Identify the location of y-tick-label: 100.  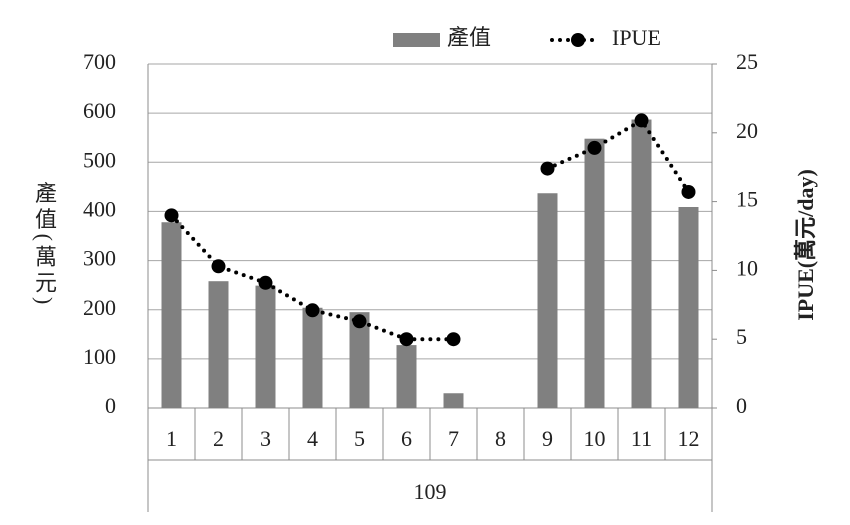
(99, 356).